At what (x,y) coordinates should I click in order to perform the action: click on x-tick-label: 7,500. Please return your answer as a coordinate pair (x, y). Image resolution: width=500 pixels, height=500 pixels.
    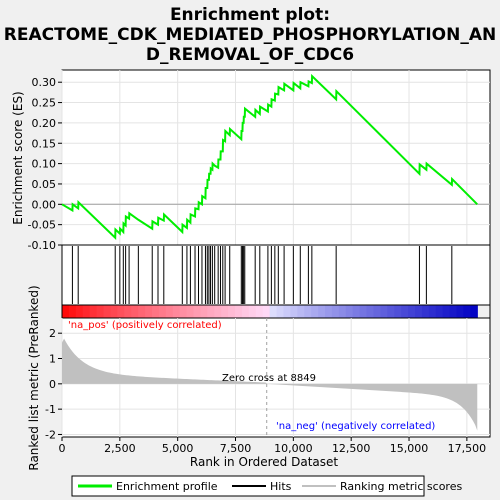
    Looking at the image, I should click on (236, 448).